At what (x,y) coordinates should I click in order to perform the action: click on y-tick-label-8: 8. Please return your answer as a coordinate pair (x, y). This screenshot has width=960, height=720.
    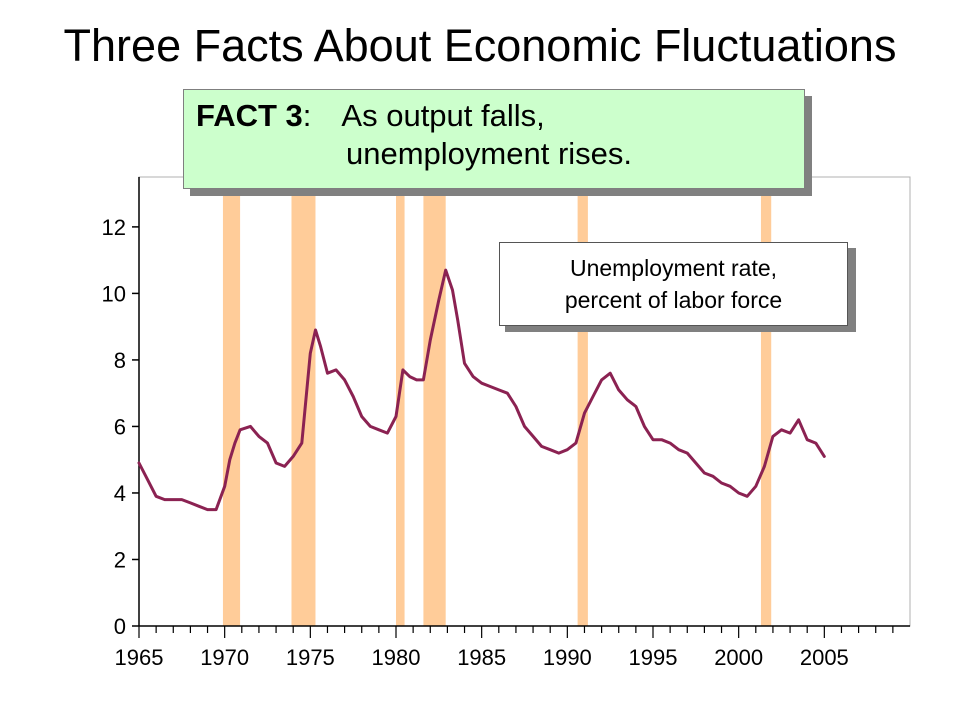
    Looking at the image, I should click on (120, 360).